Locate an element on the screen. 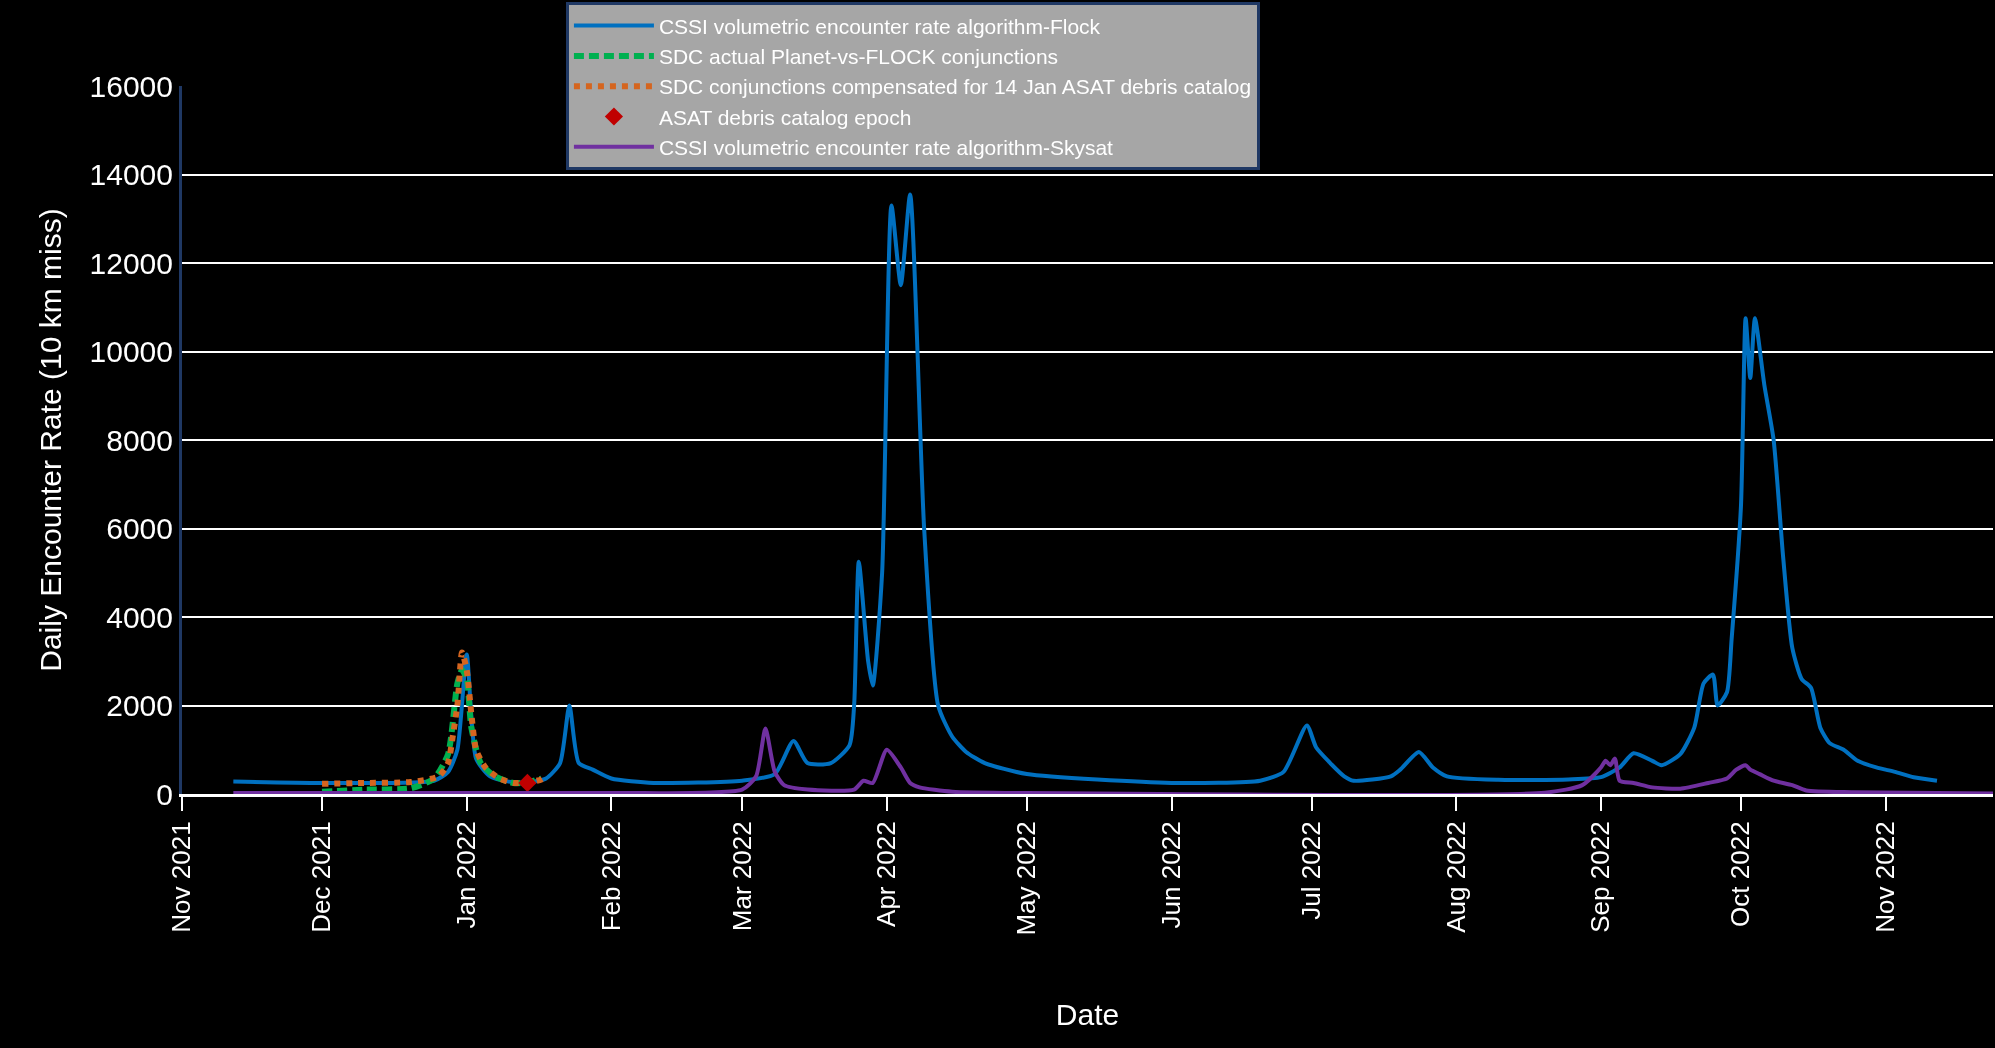 The height and width of the screenshot is (1048, 1995). legend-label: CSSI volumetric encounter rate algorithm-Skysat is located at coordinates (886, 147).